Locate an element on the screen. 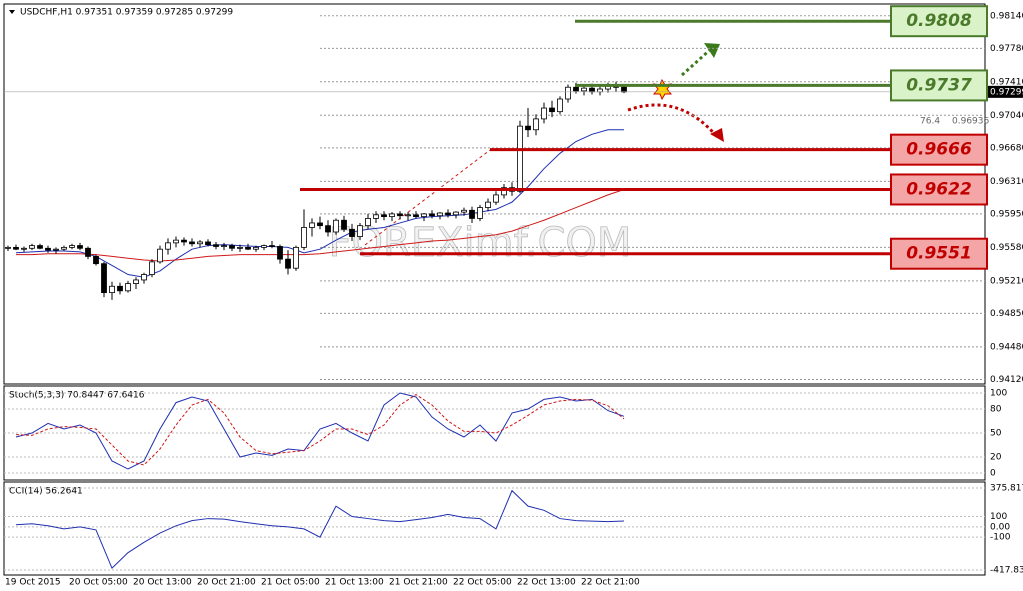 The image size is (1023, 591). level-label: 0.9666 is located at coordinates (939, 150).